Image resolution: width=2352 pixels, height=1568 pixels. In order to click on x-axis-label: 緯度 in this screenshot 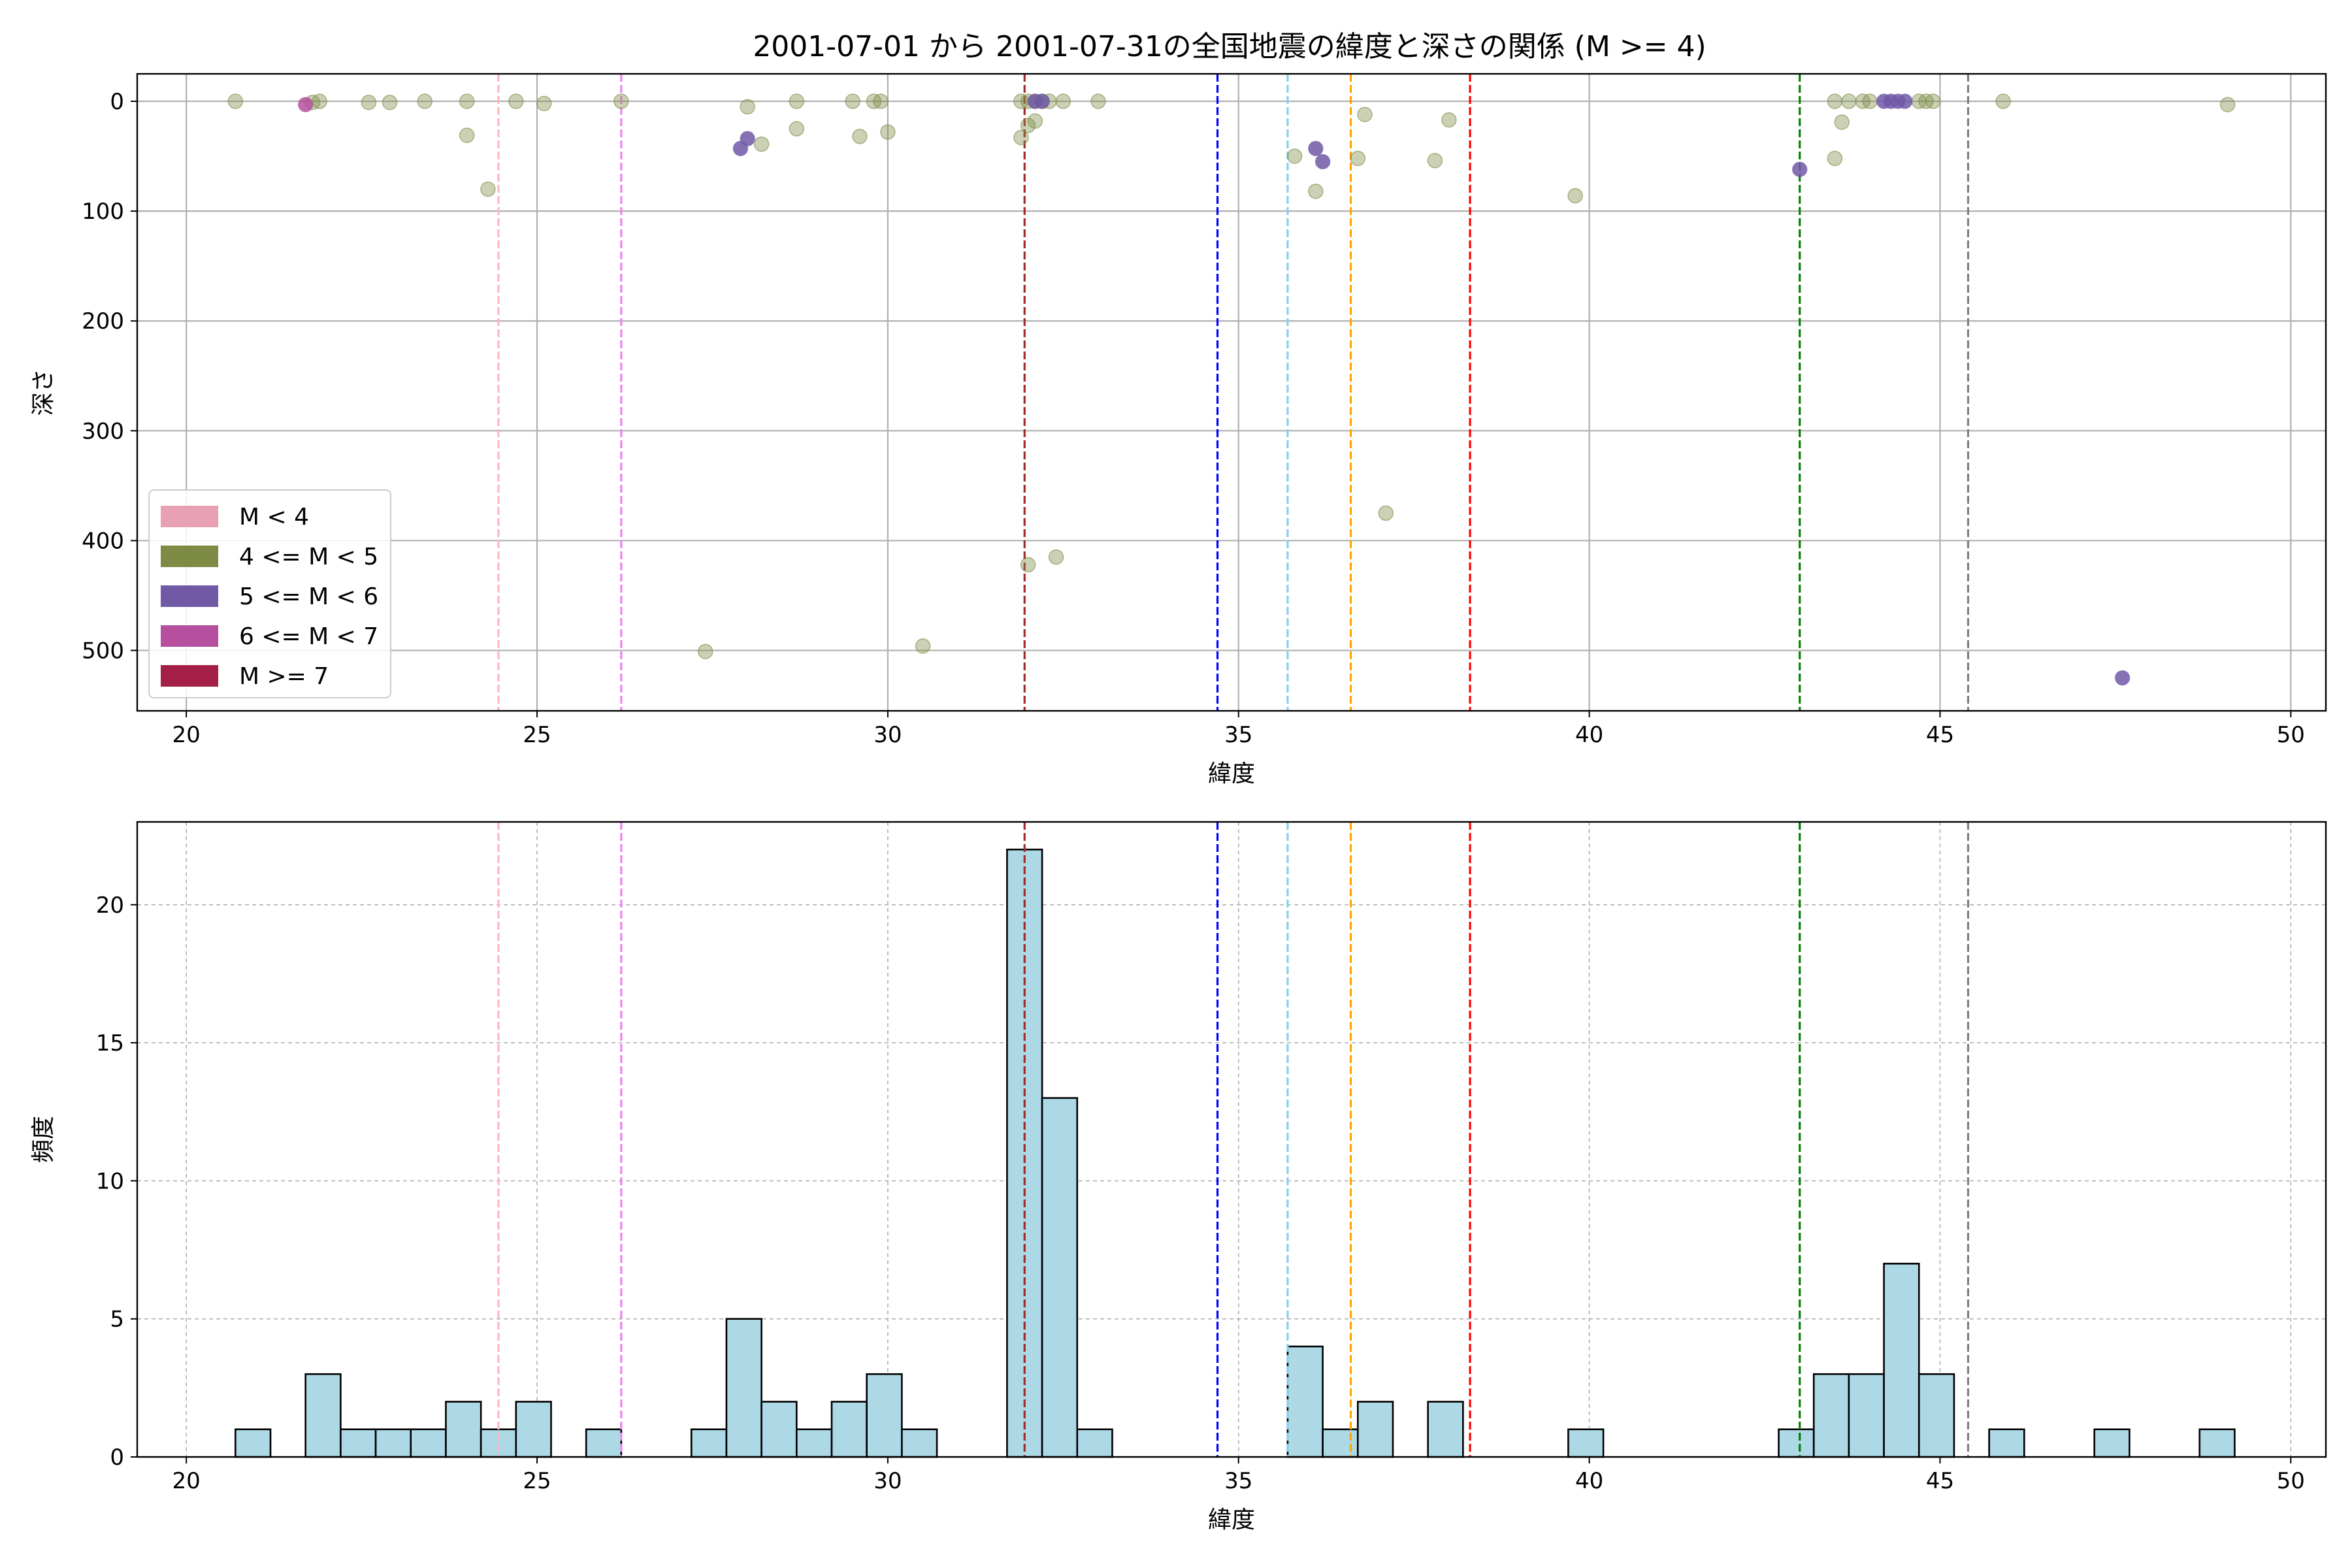, I will do `click(1231, 773)`.